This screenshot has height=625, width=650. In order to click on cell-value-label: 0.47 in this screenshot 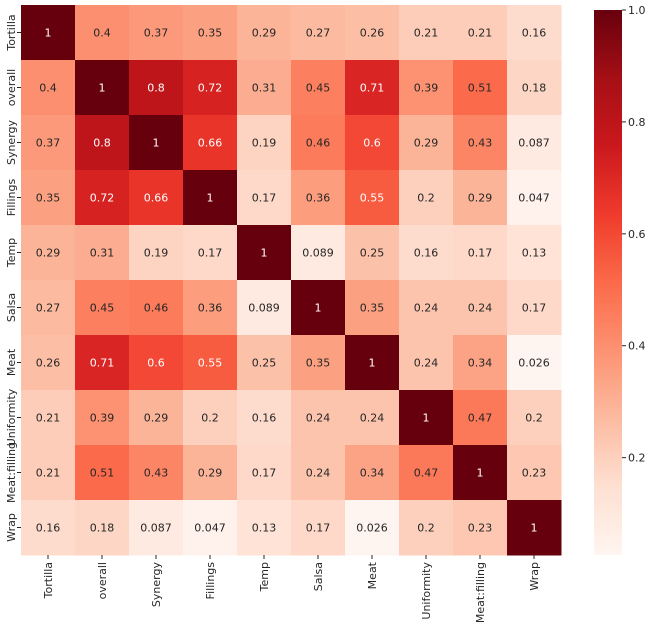, I will do `click(426, 473)`.